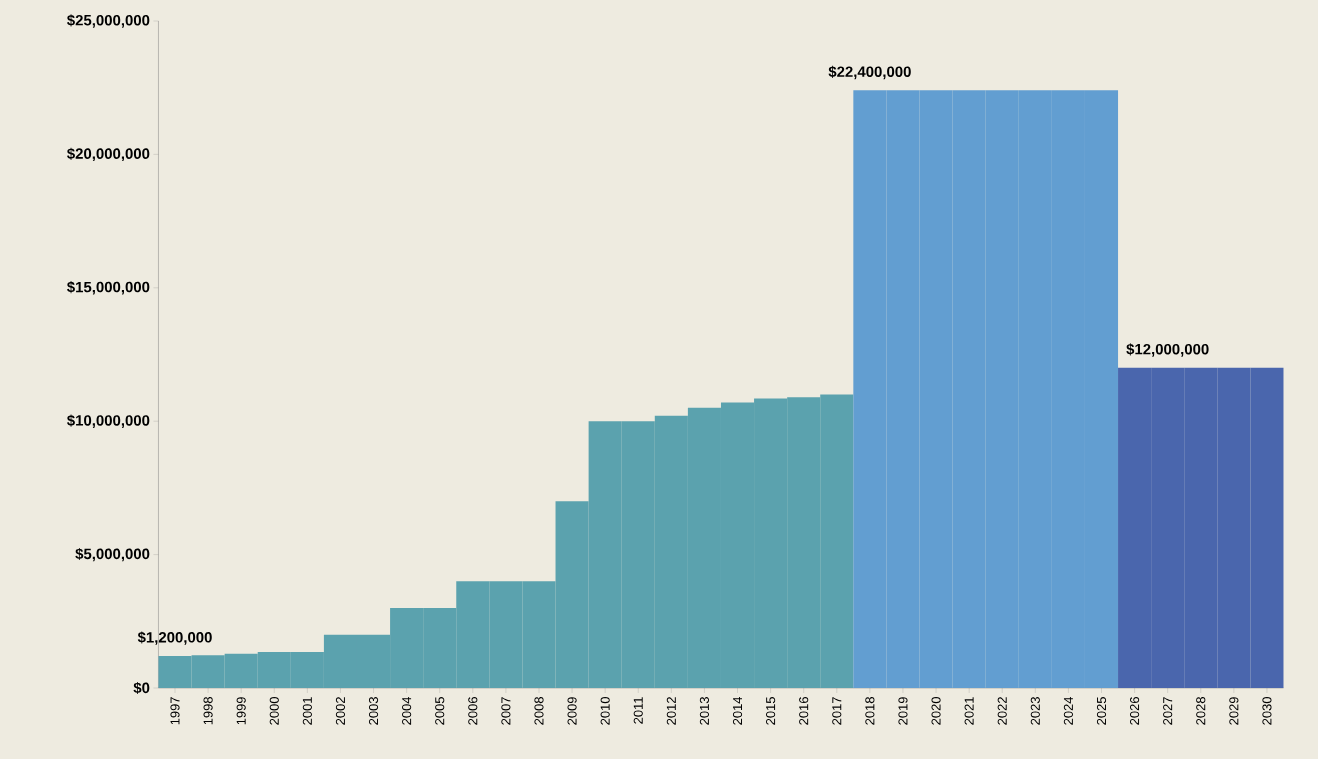  I want to click on x-tick-label: 1998, so click(208, 711).